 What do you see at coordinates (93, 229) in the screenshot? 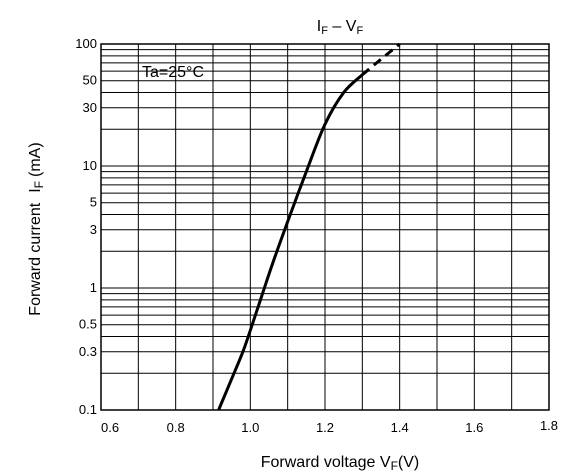
I see `y-tick-label: 3` at bounding box center [93, 229].